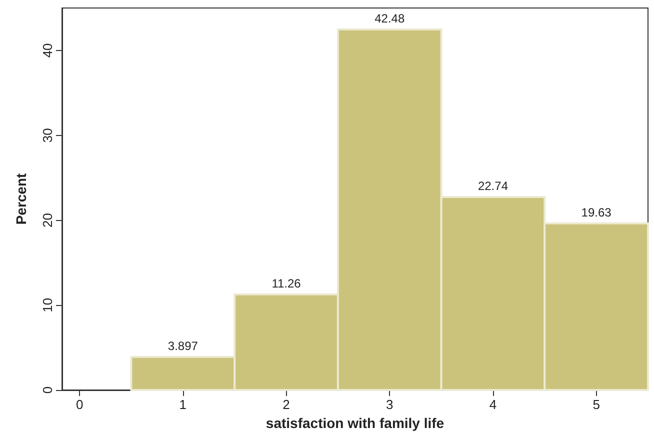 The image size is (654, 447). I want to click on x-tick-label: 5, so click(596, 404).